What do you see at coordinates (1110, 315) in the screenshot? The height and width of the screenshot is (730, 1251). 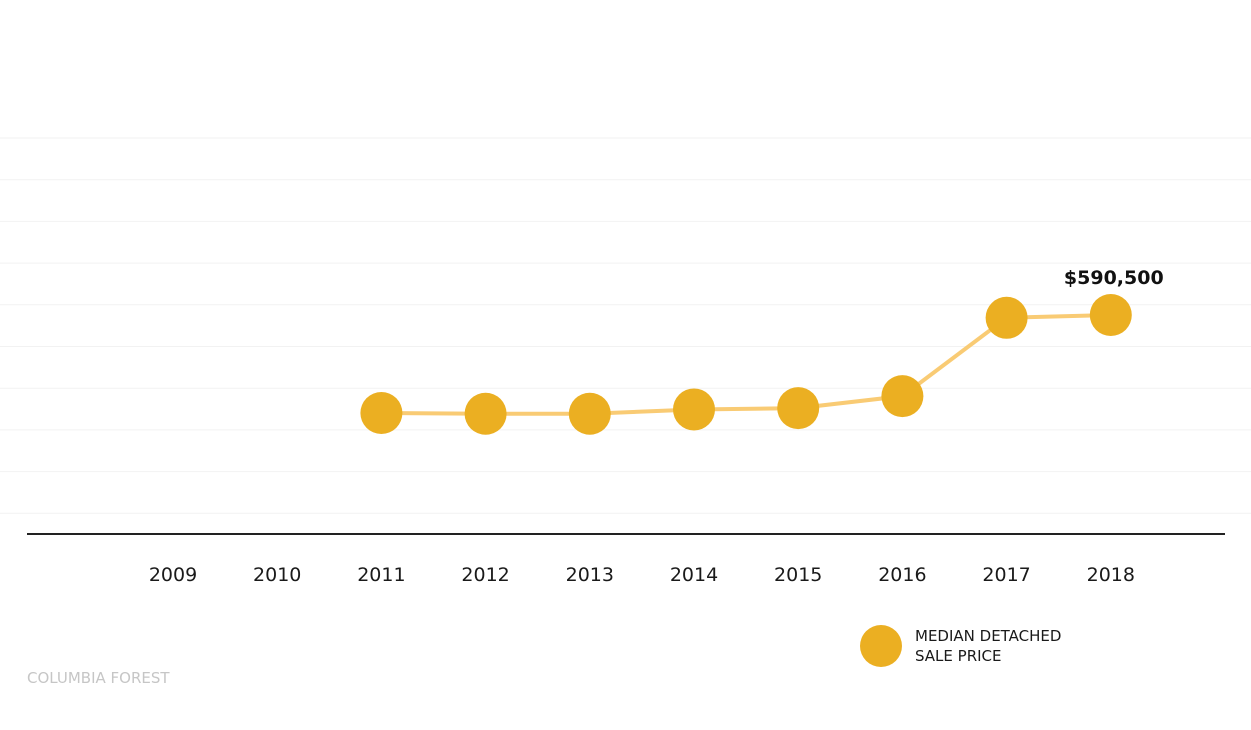 I see `data-point-2018` at bounding box center [1110, 315].